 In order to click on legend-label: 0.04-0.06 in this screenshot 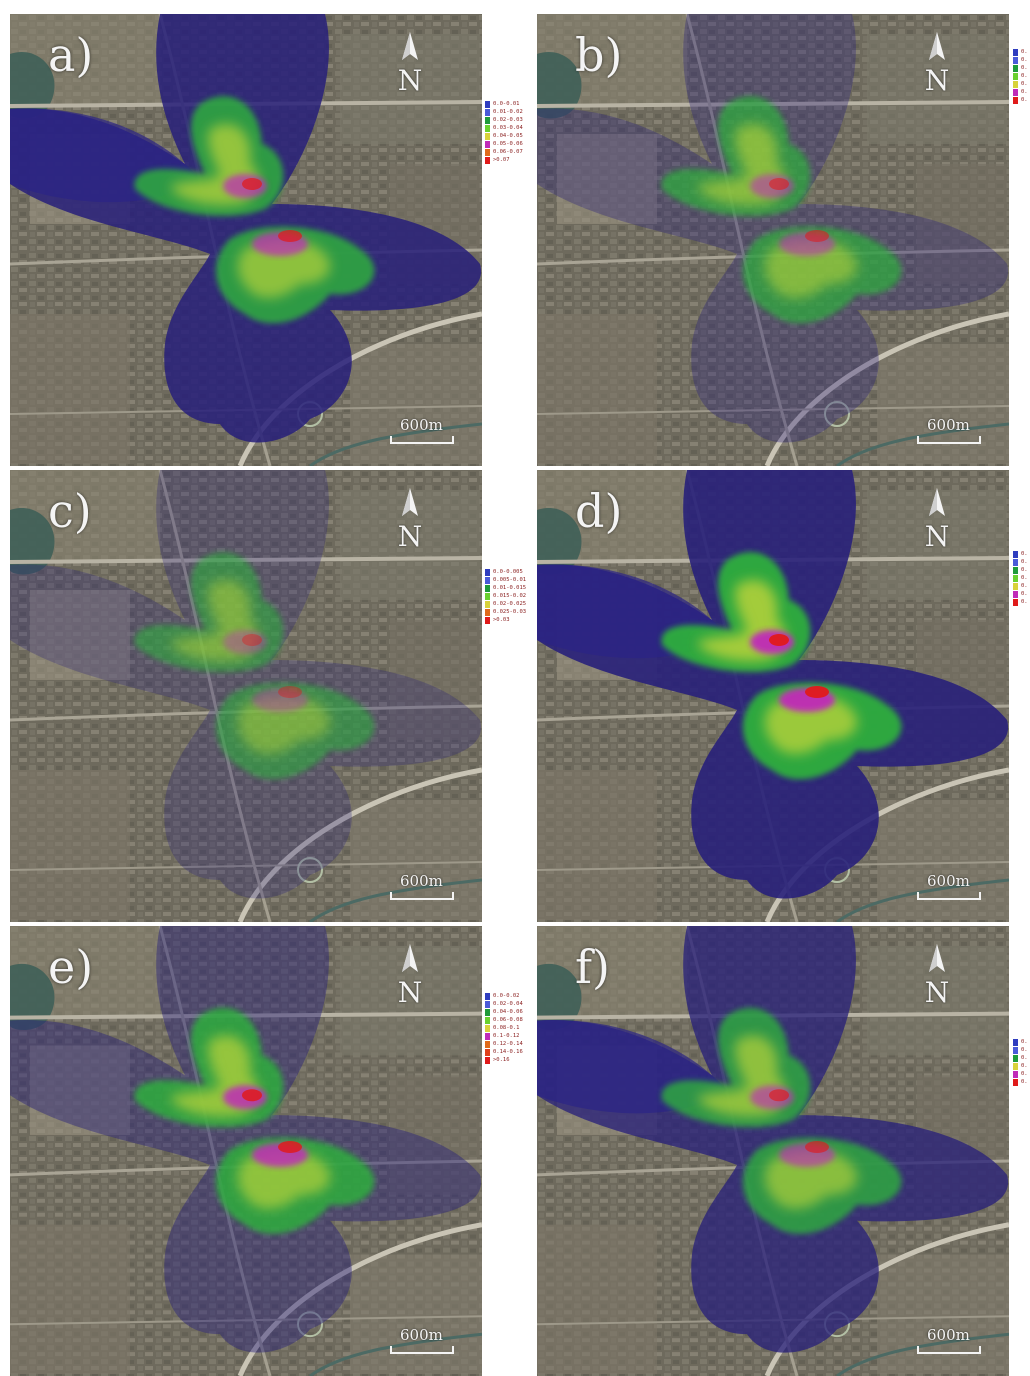, I will do `click(508, 1012)`.